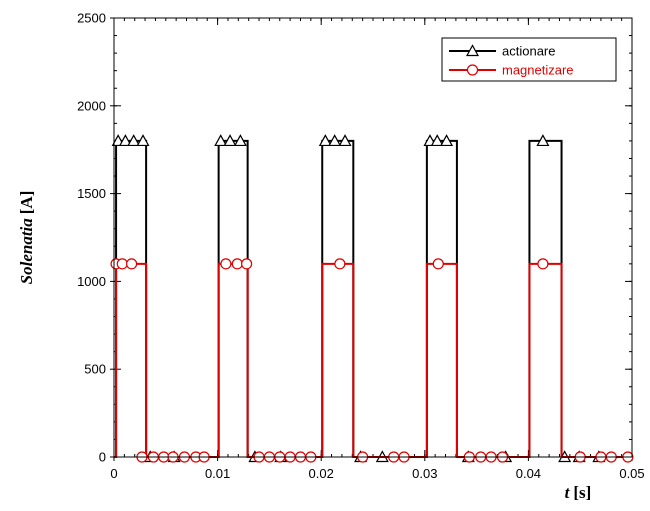 This screenshot has width=650, height=511. What do you see at coordinates (102, 457) in the screenshot?
I see `y-tick-label: 0` at bounding box center [102, 457].